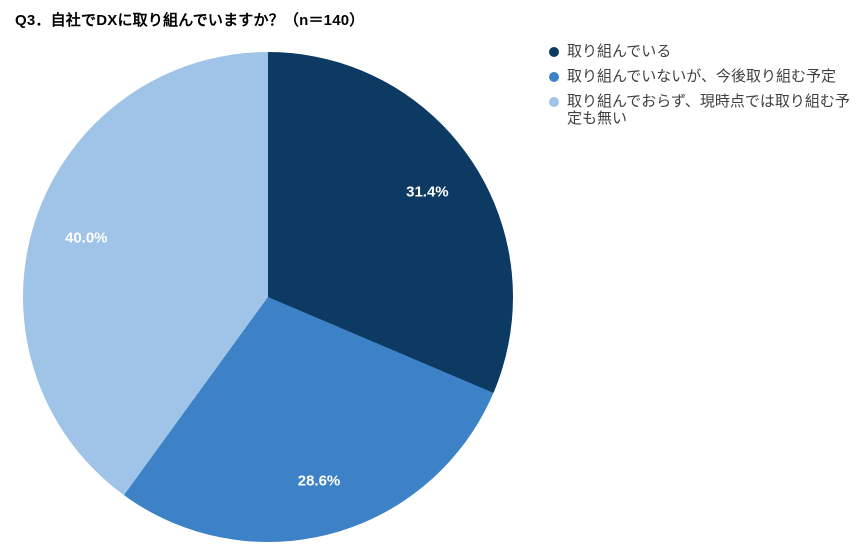  Describe the element at coordinates (619, 51) in the screenshot. I see `legend-item-label: 取り組んでいる` at that location.